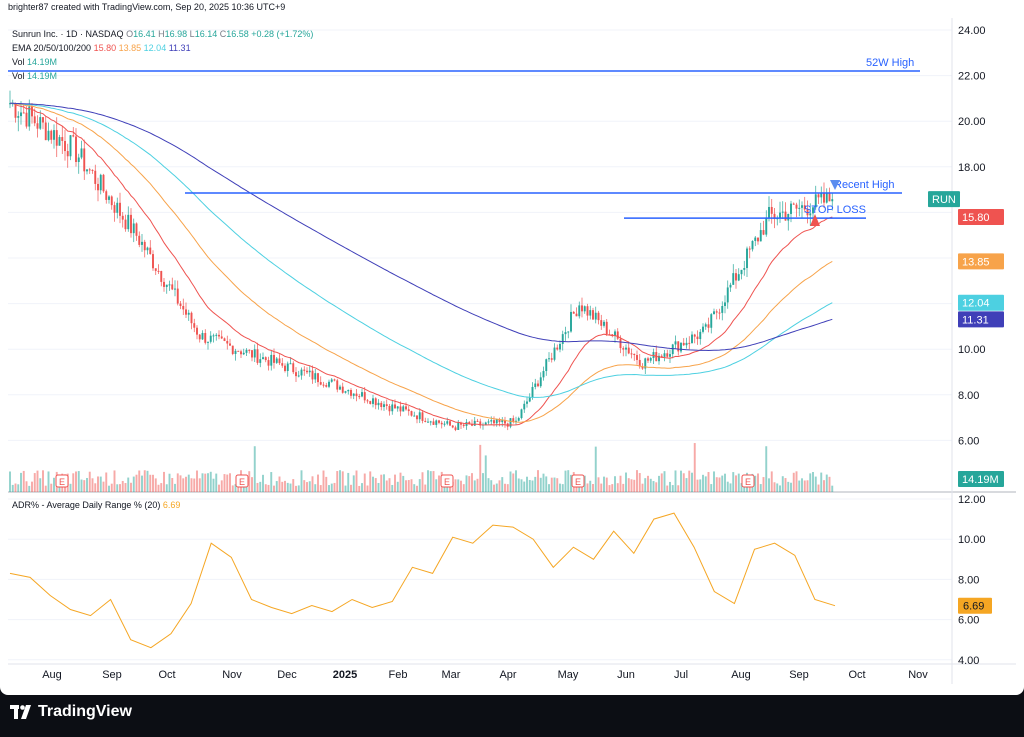 The height and width of the screenshot is (737, 1024). Describe the element at coordinates (626, 675) in the screenshot. I see `time-tick-label: Jun` at that location.